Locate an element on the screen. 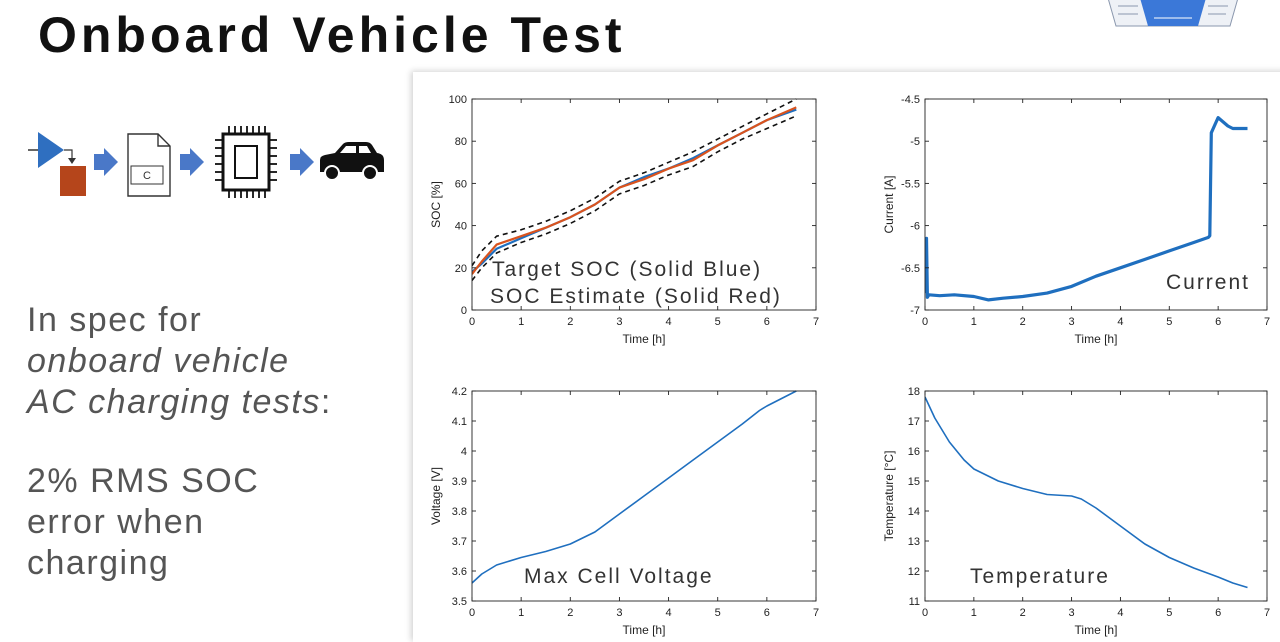  car-icon is located at coordinates (352, 161).